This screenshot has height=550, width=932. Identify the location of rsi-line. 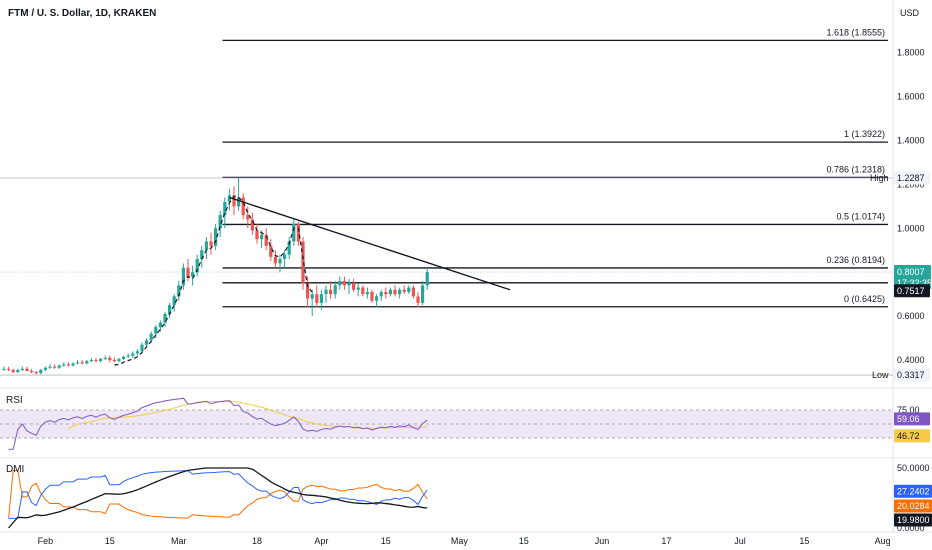
(218, 423).